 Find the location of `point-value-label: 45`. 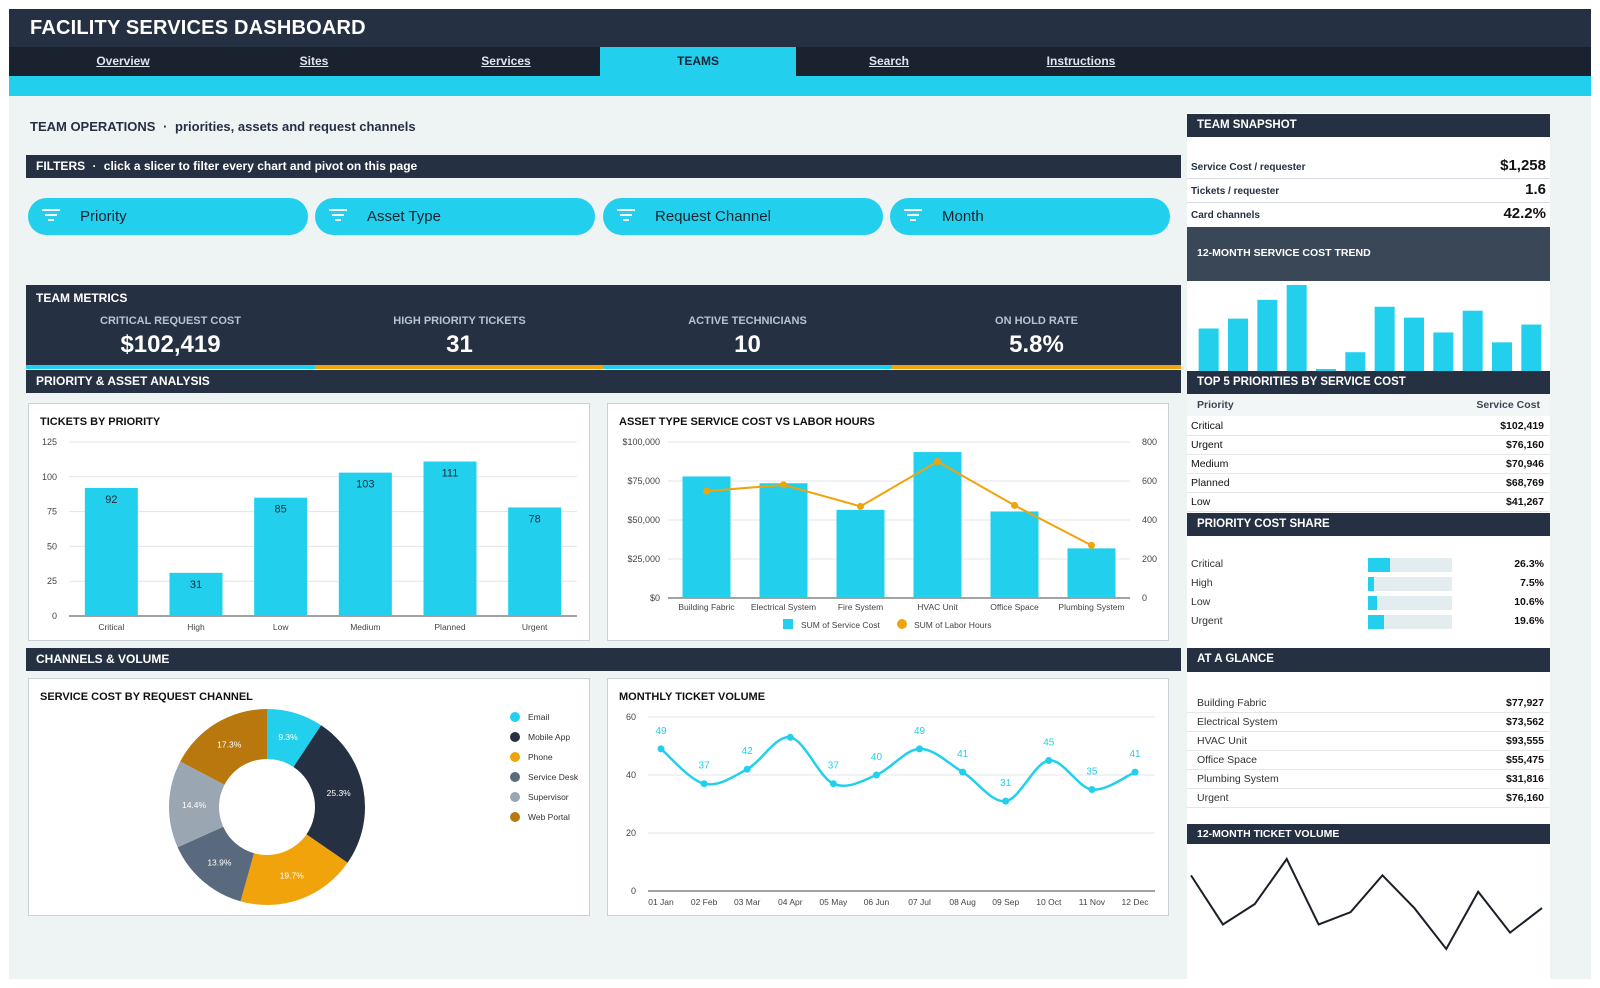

point-value-label: 45 is located at coordinates (1049, 743).